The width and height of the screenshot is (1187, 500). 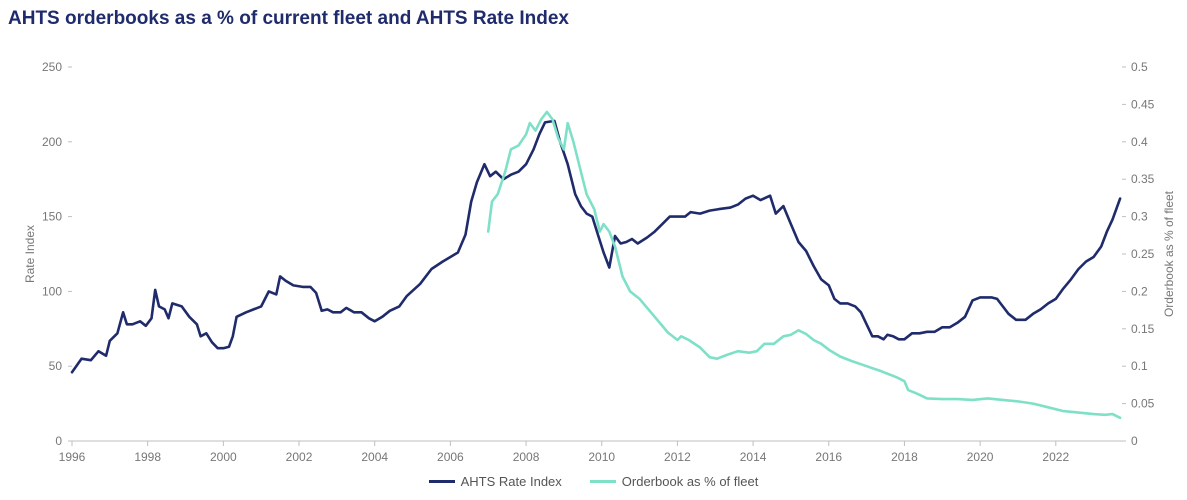 I want to click on x-tick-label: 2014, so click(x=753, y=457).